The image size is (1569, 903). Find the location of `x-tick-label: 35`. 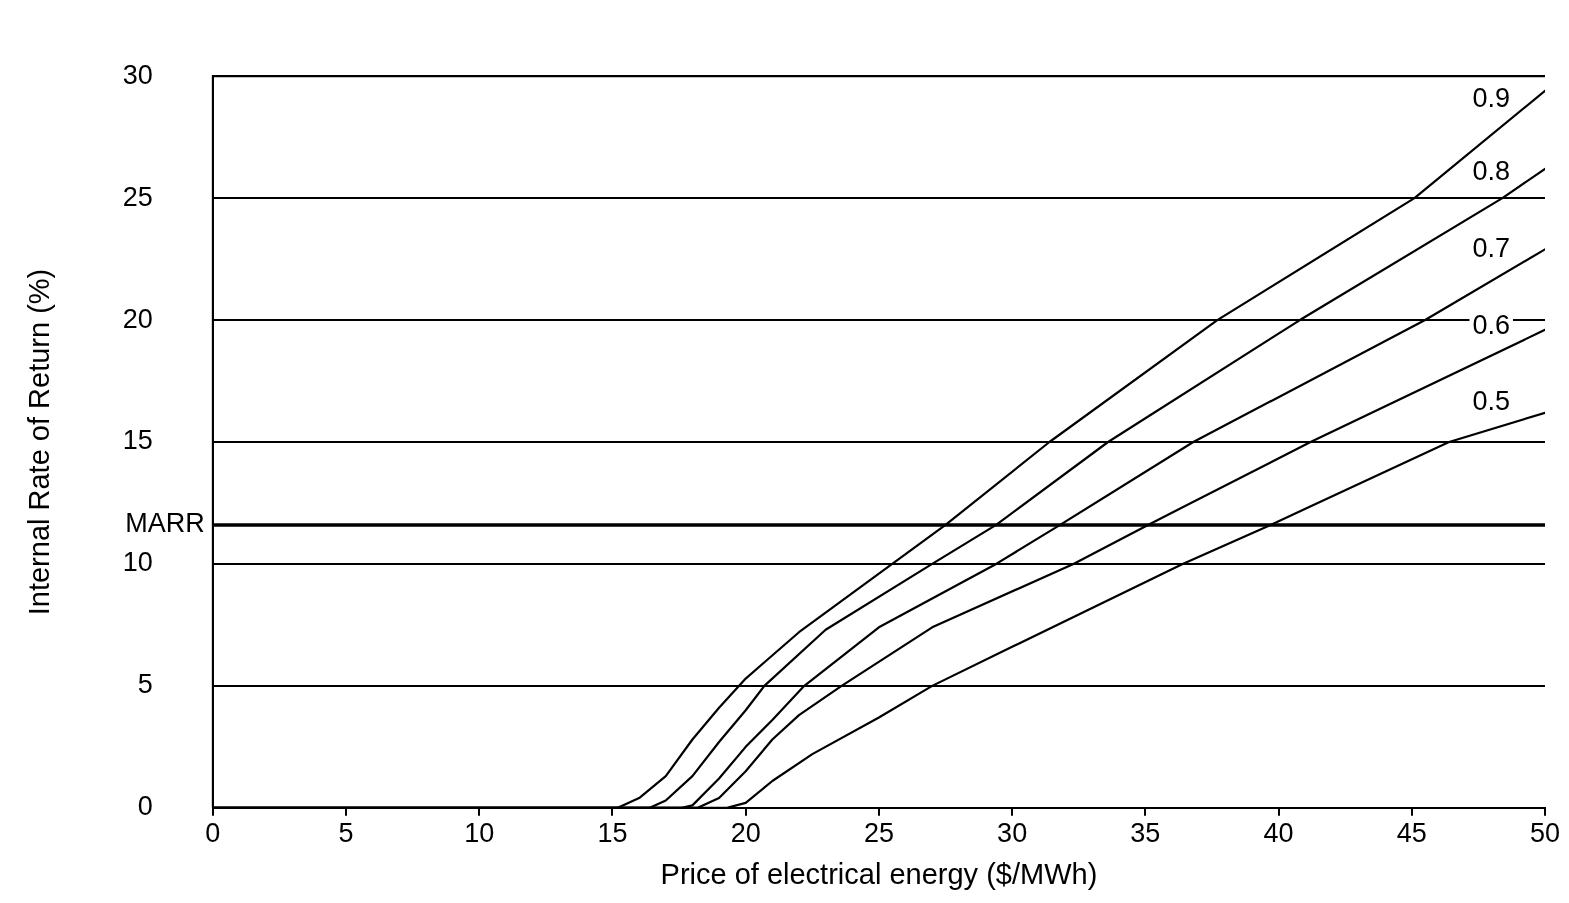

x-tick-label: 35 is located at coordinates (1145, 833).